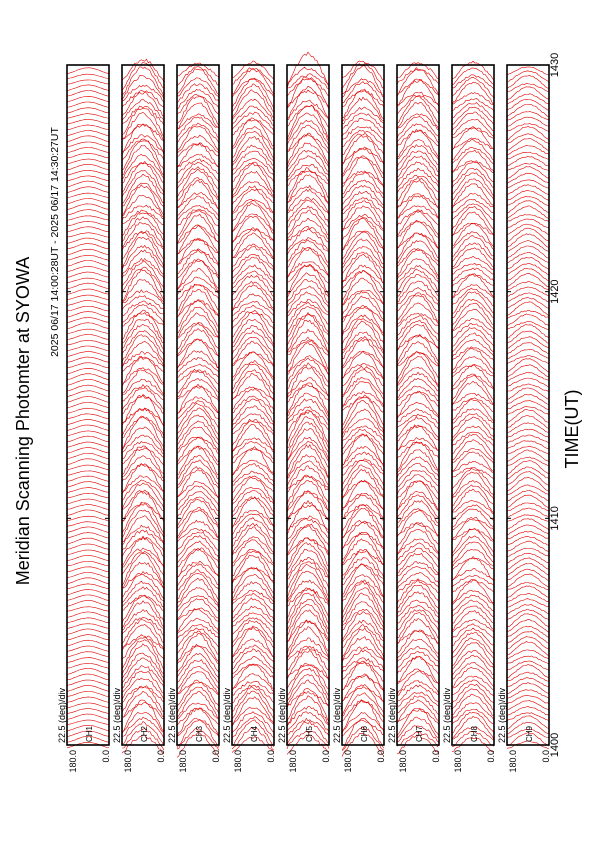 The height and width of the screenshot is (842, 595). What do you see at coordinates (84, 418) in the screenshot?
I see `panel: 180.0 0.0 CH1 22.5 (deg)/div` at bounding box center [84, 418].